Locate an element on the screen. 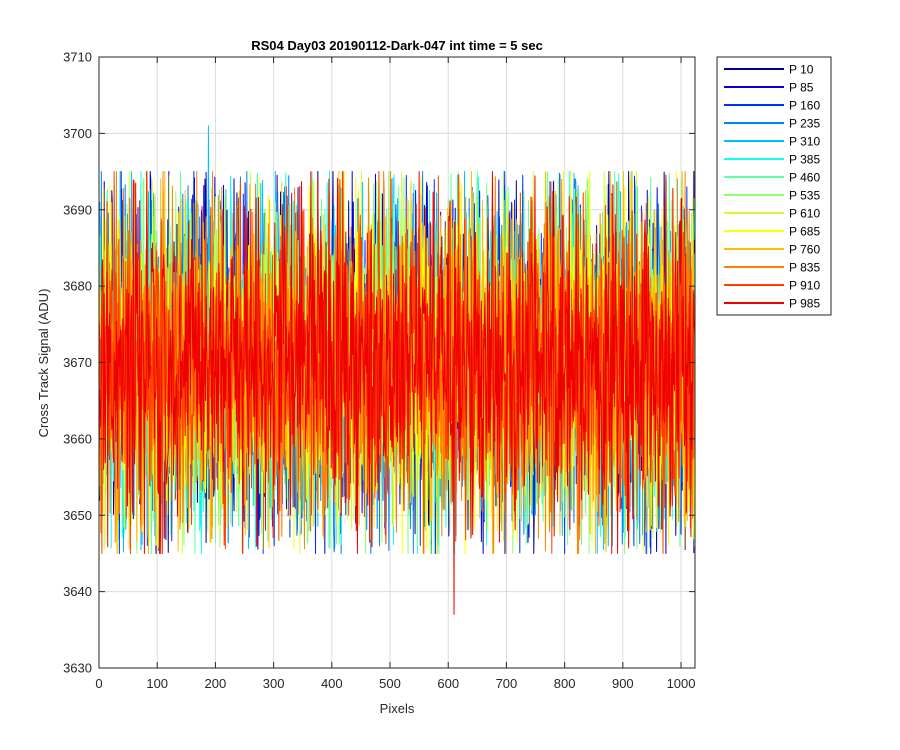  legend-label: P 835 is located at coordinates (804, 268).